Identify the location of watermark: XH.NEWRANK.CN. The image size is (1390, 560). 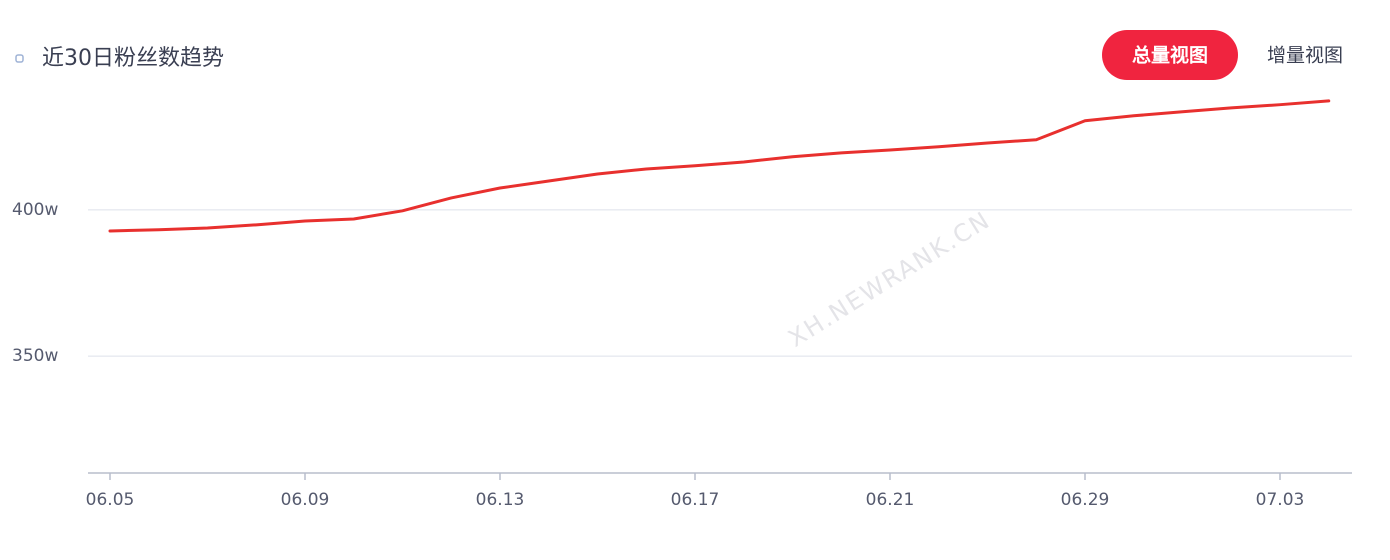
(889, 279).